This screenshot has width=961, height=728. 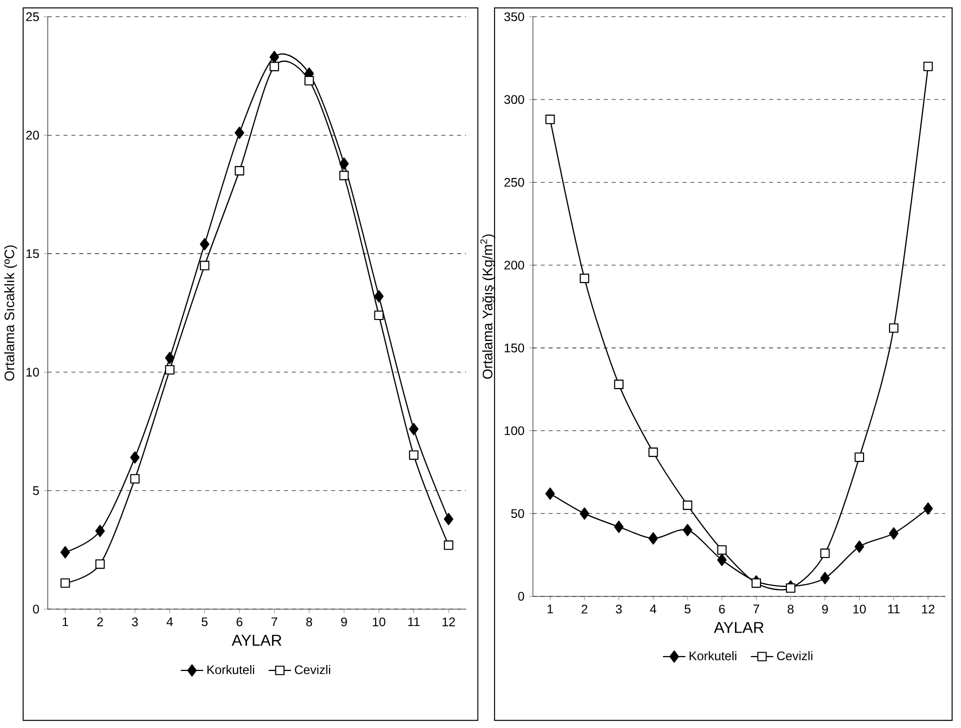 I want to click on y-tick-label: 100, so click(x=514, y=431).